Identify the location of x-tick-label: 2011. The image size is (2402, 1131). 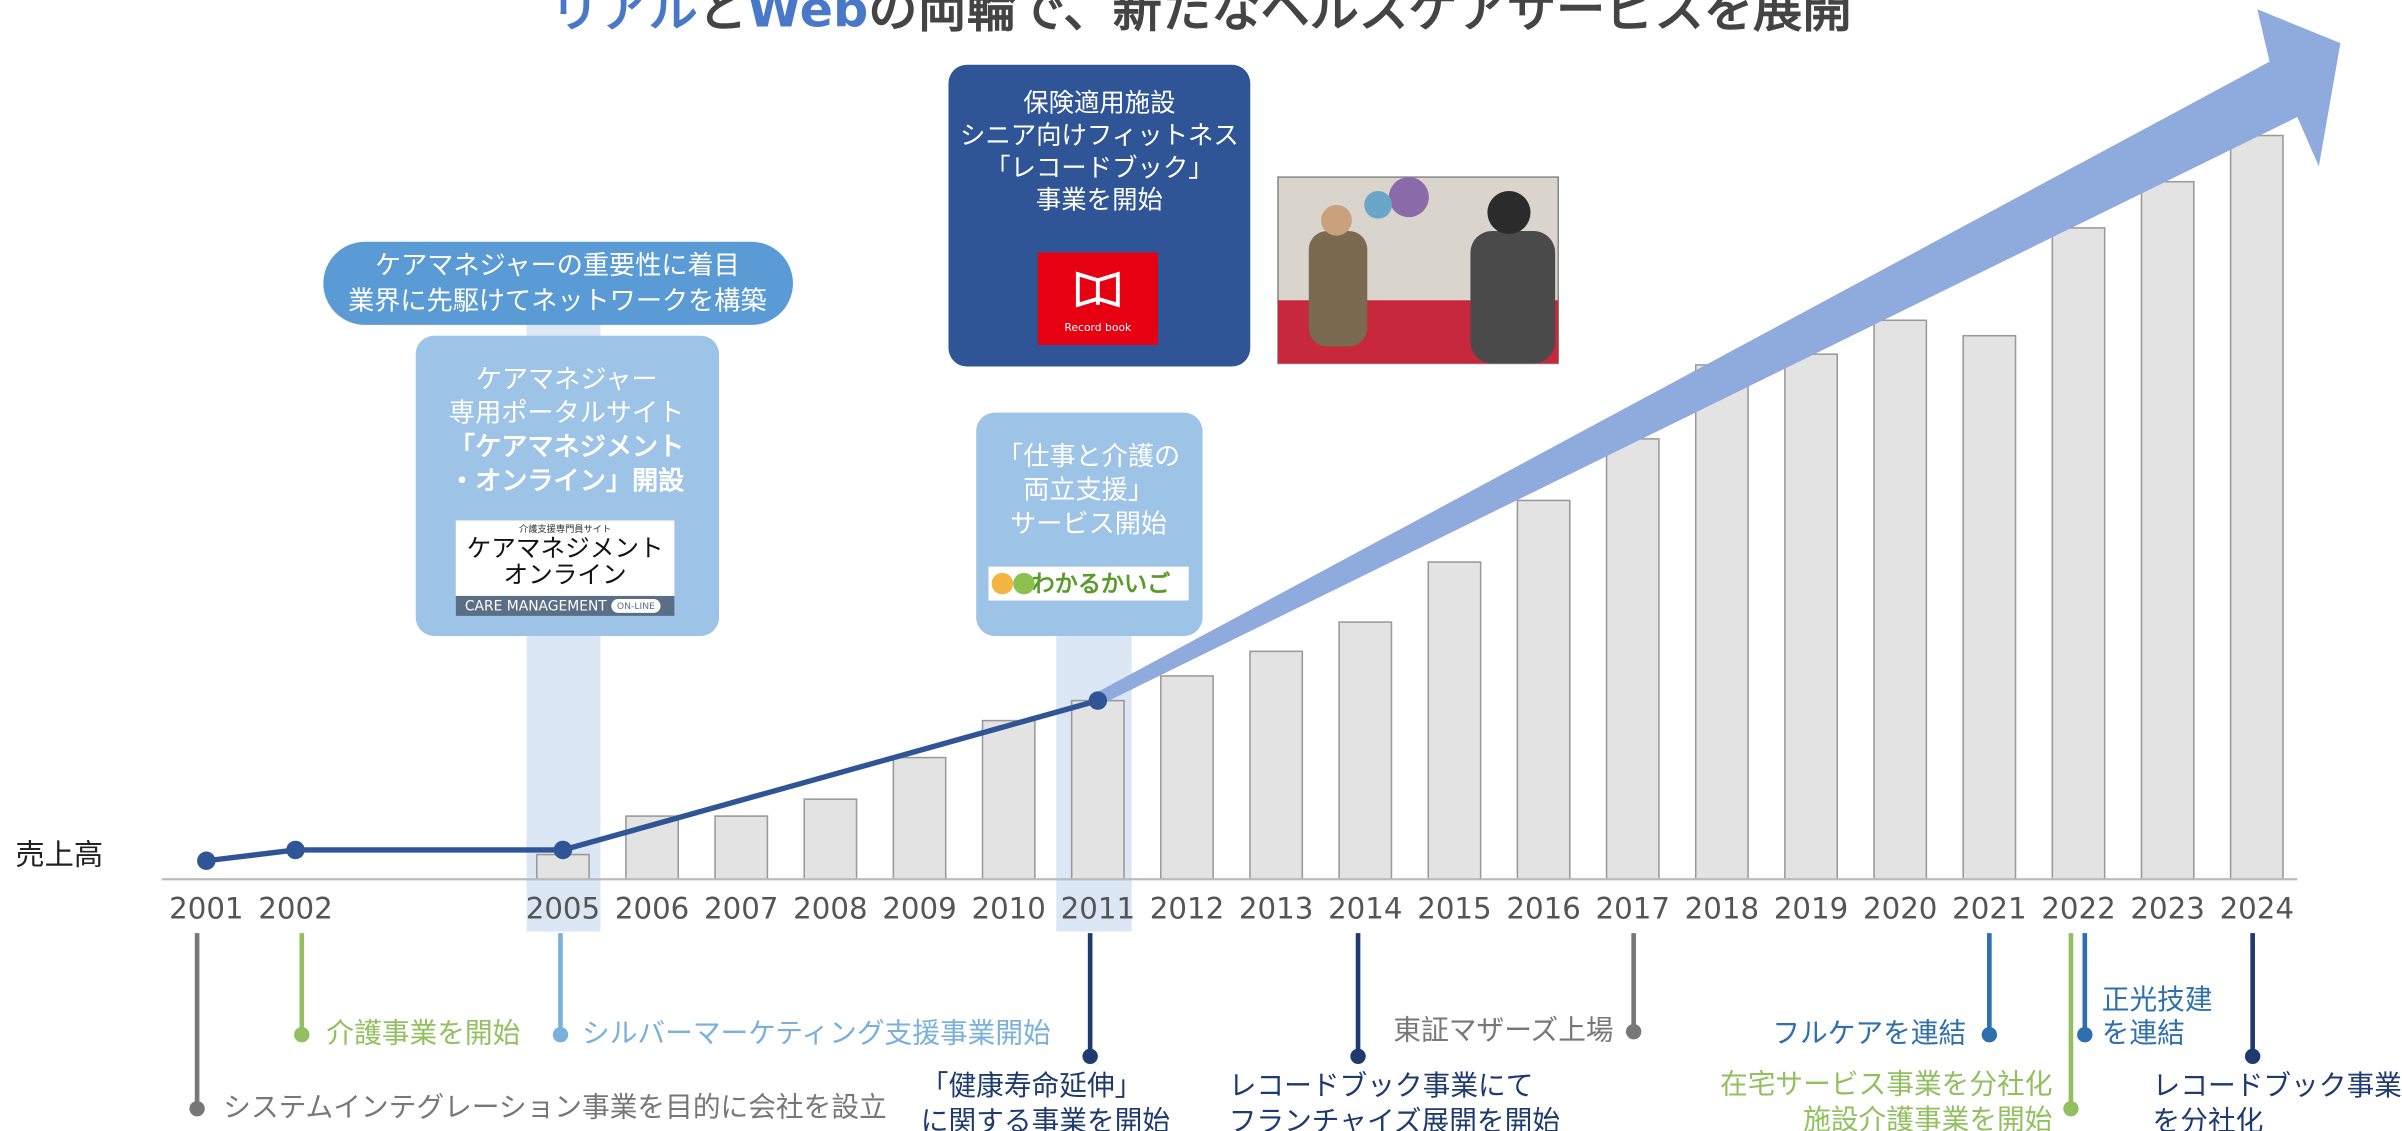
(1098, 909).